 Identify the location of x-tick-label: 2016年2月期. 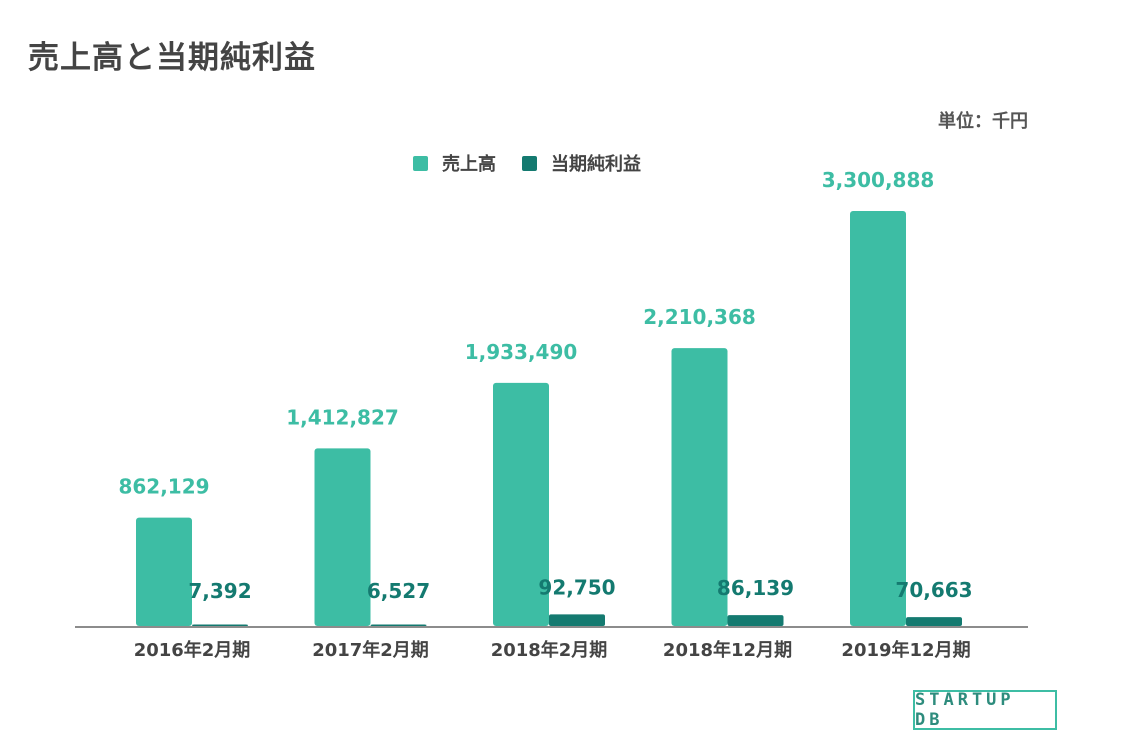
(192, 650).